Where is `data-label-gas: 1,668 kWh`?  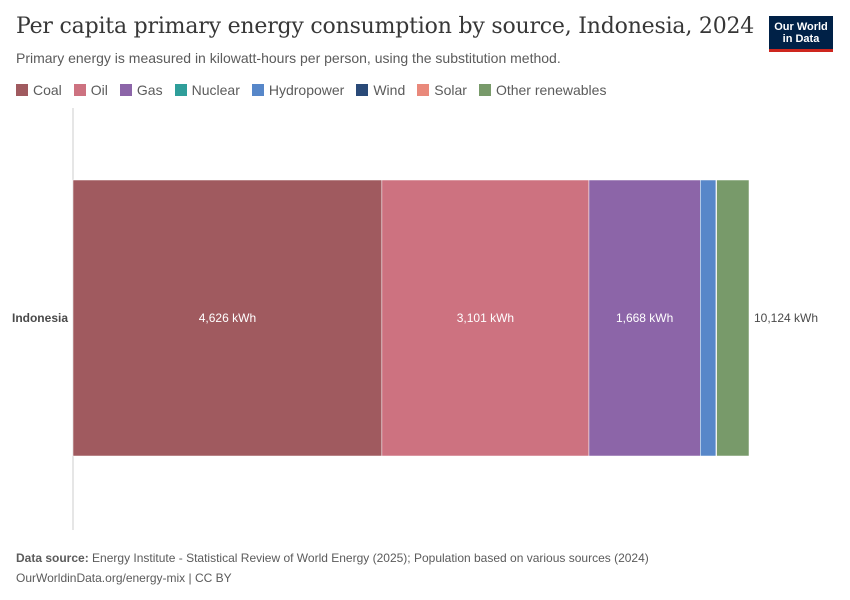 data-label-gas: 1,668 kWh is located at coordinates (644, 318).